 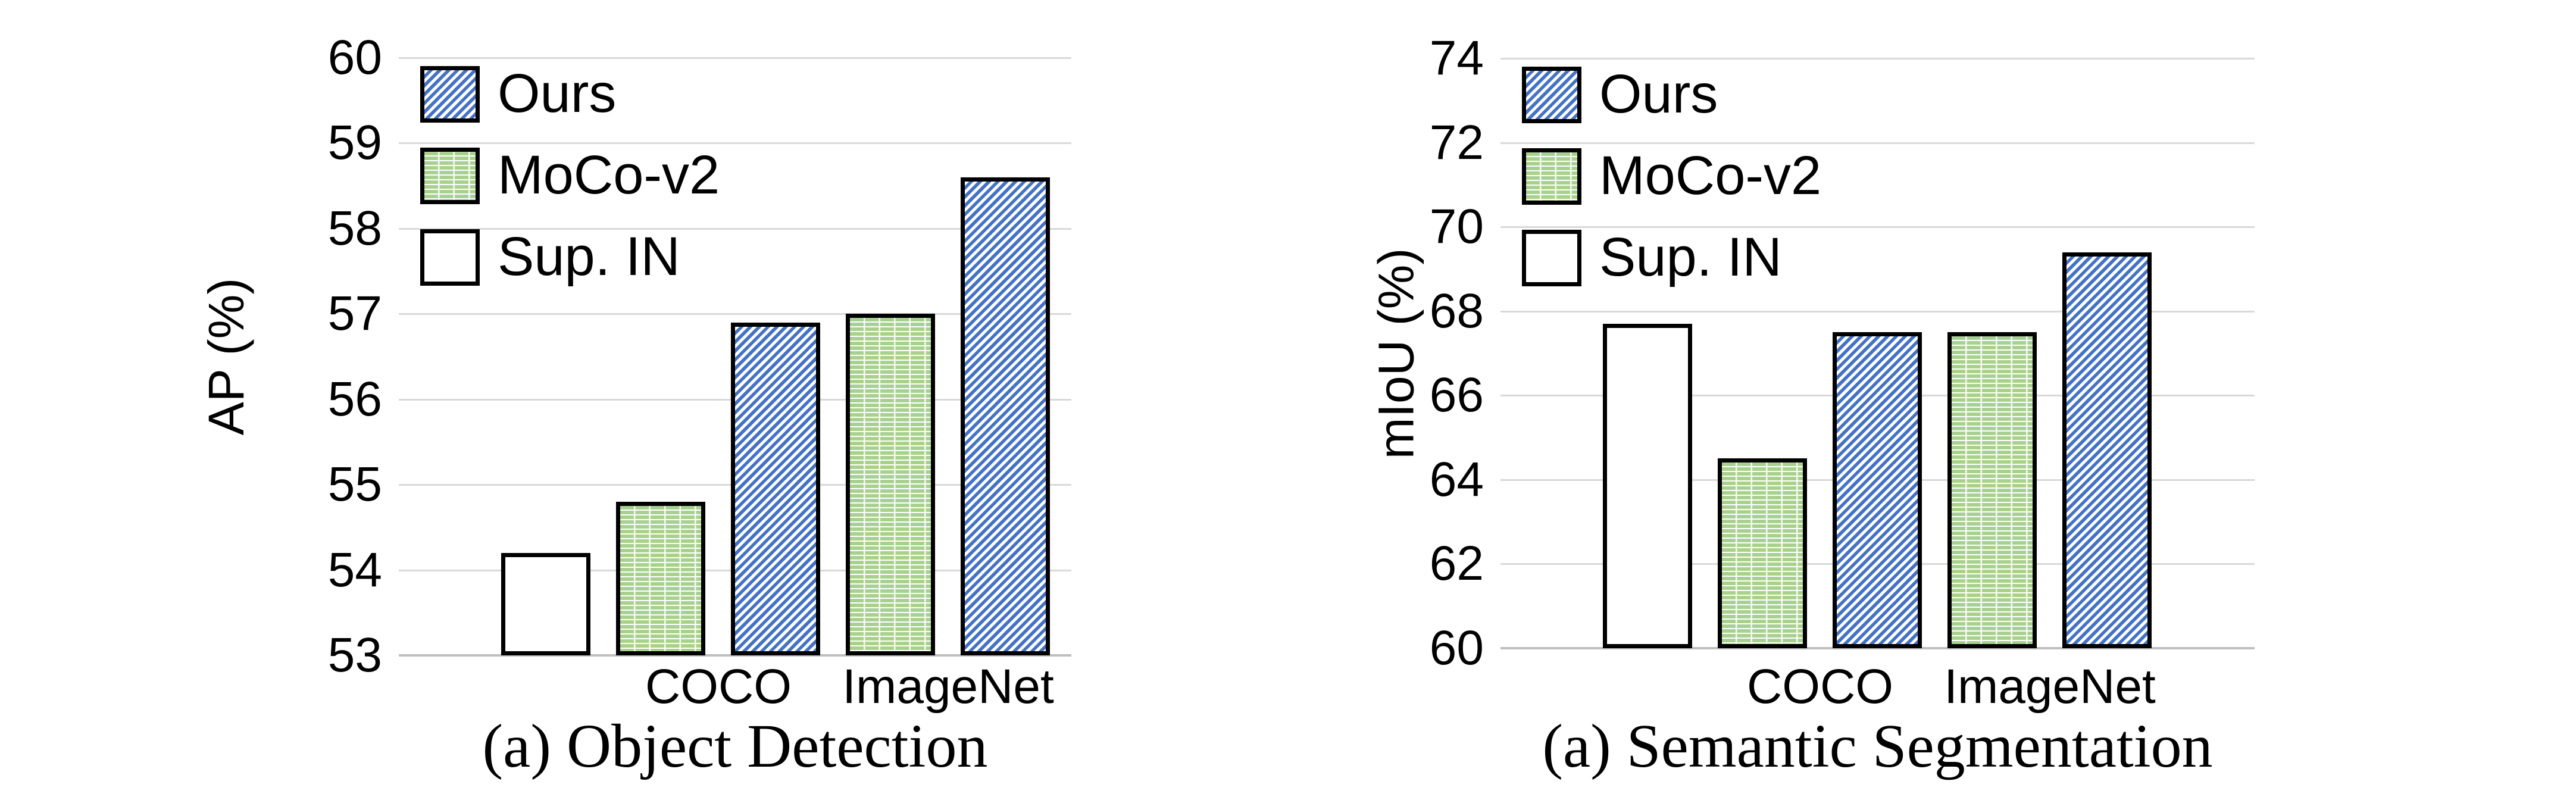 What do you see at coordinates (354, 142) in the screenshot?
I see `y-tick-label: 59` at bounding box center [354, 142].